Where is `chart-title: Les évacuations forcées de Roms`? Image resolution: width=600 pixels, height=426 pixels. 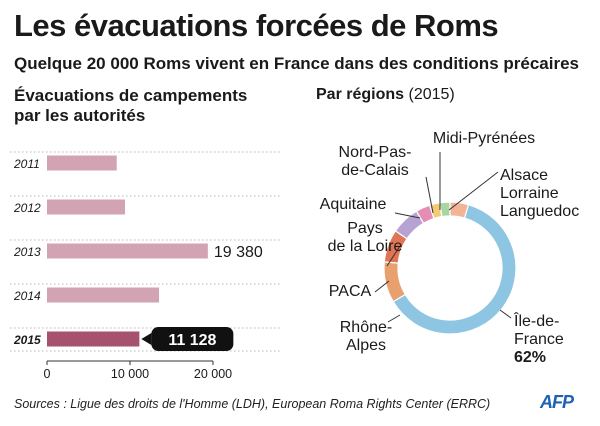 chart-title: Les évacuations forcées de Roms is located at coordinates (256, 25).